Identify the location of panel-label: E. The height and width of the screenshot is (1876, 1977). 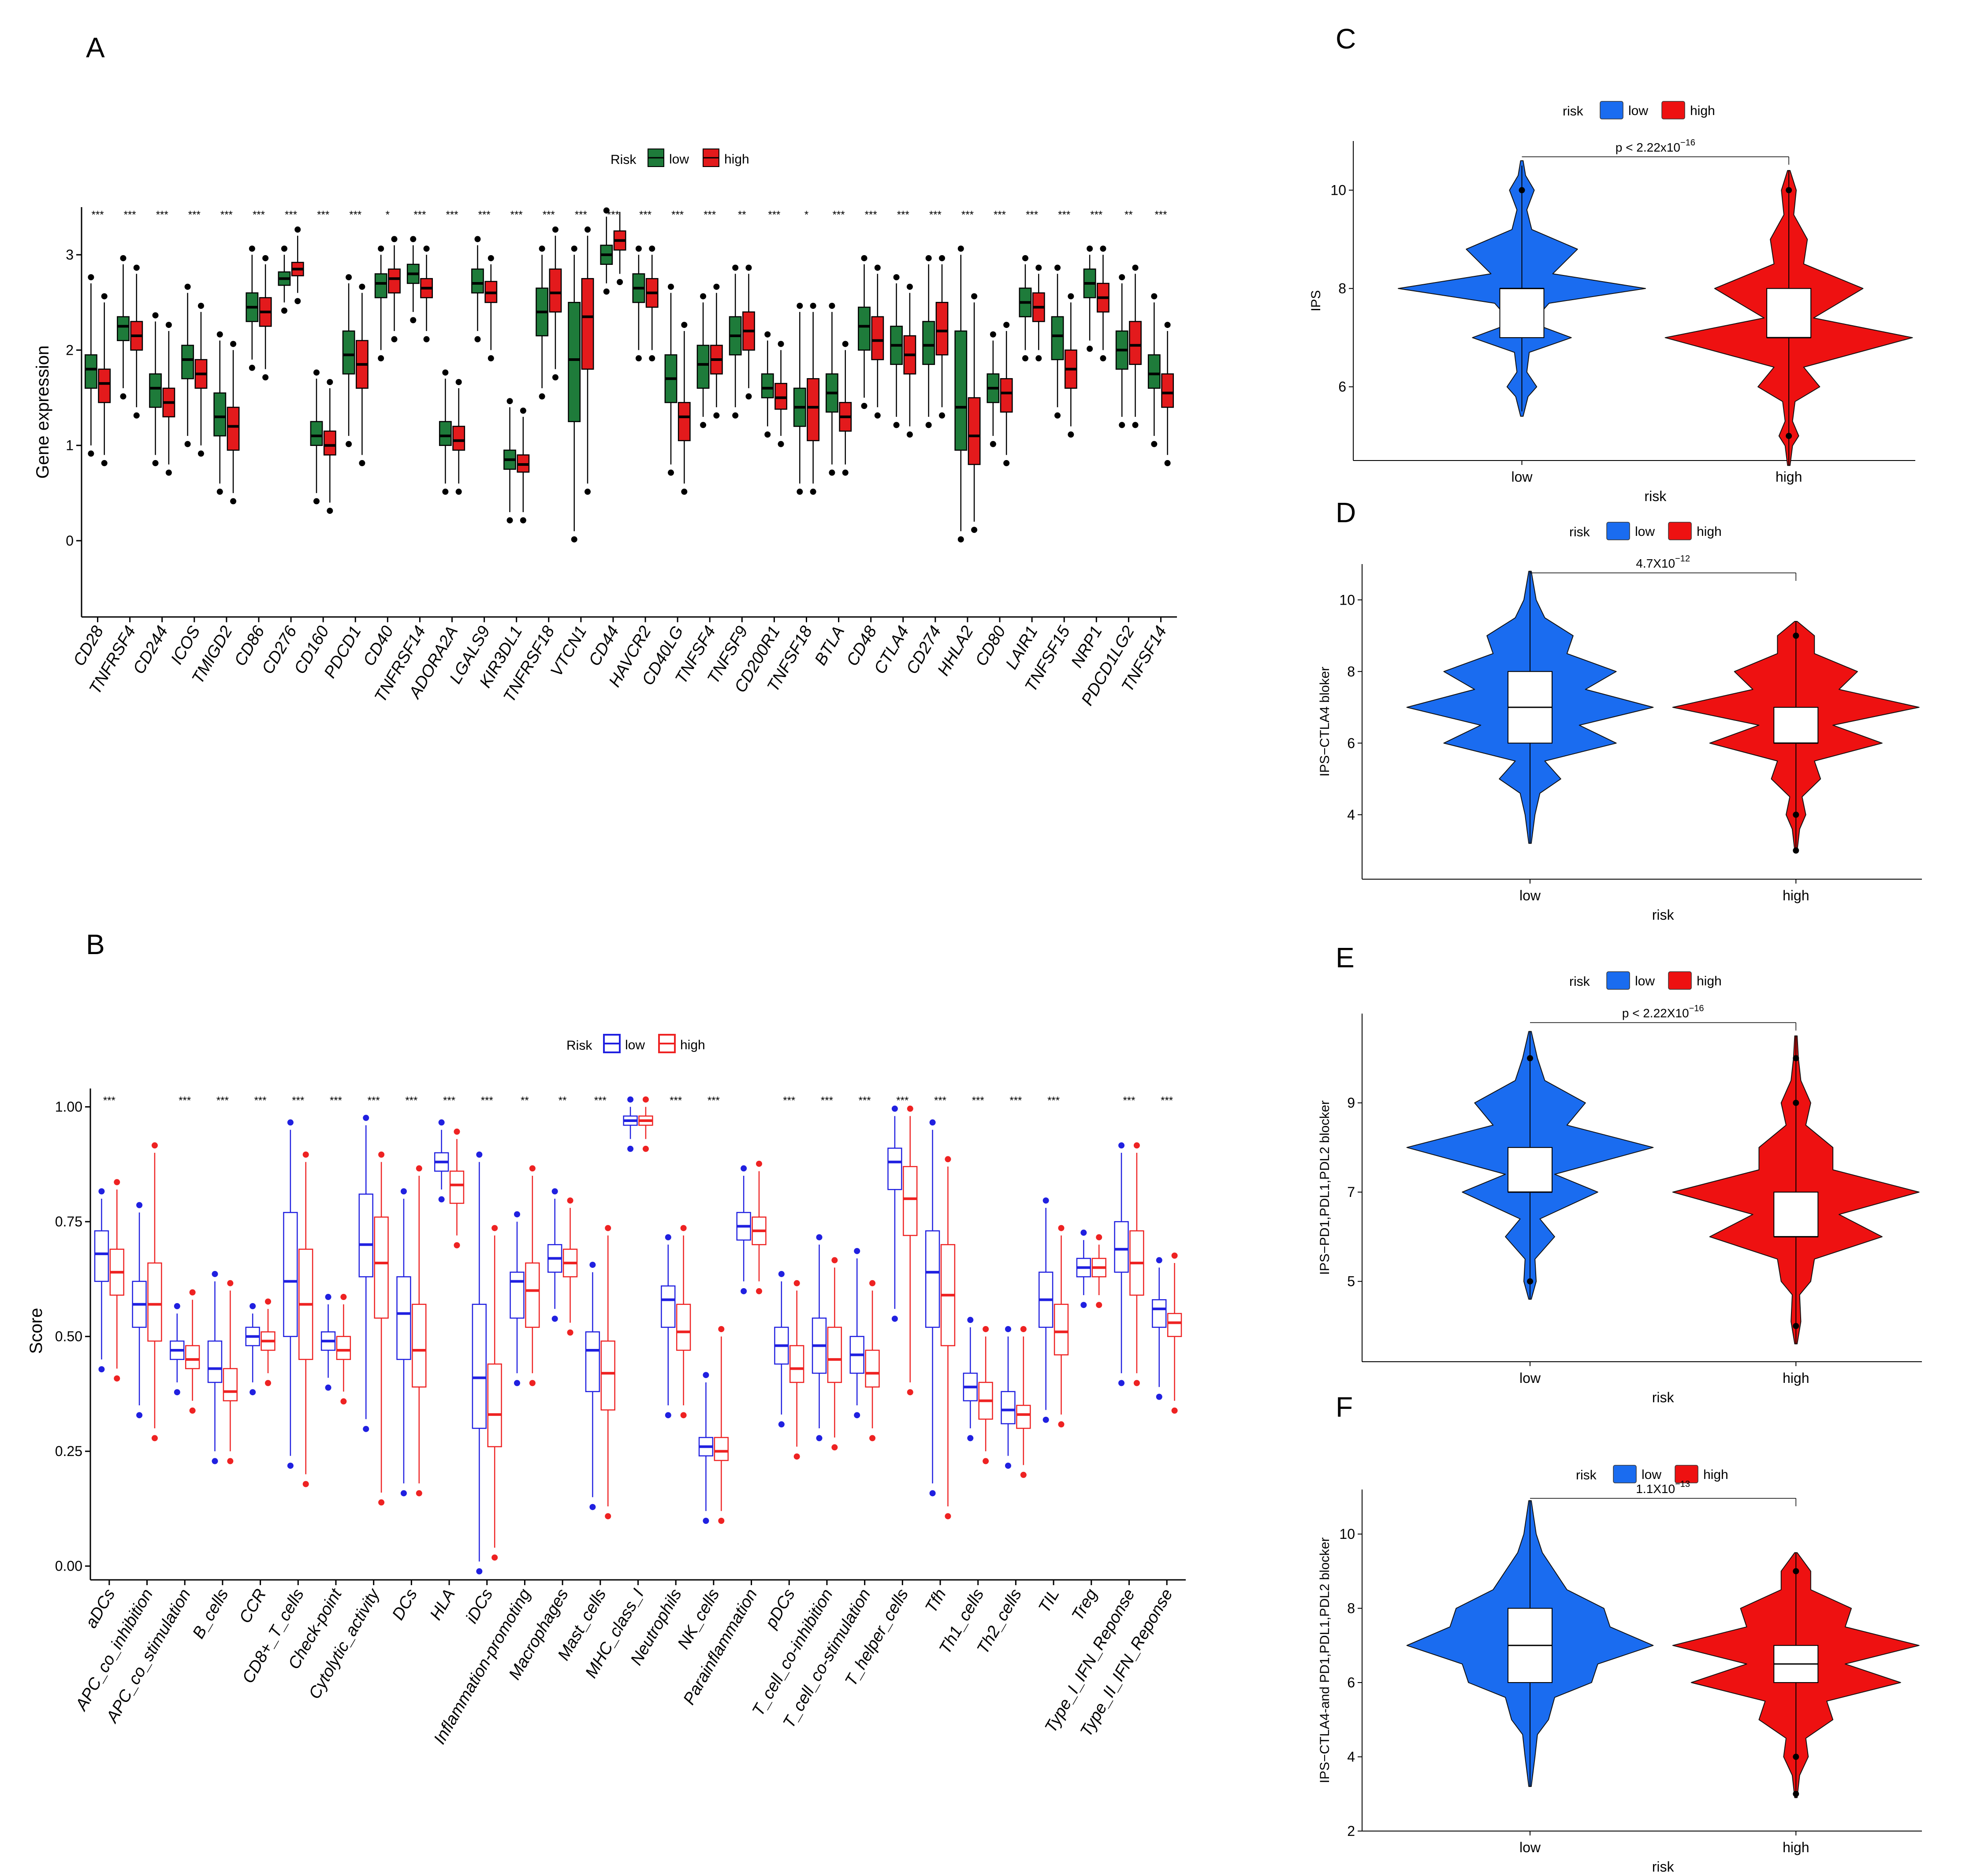
(1345, 958).